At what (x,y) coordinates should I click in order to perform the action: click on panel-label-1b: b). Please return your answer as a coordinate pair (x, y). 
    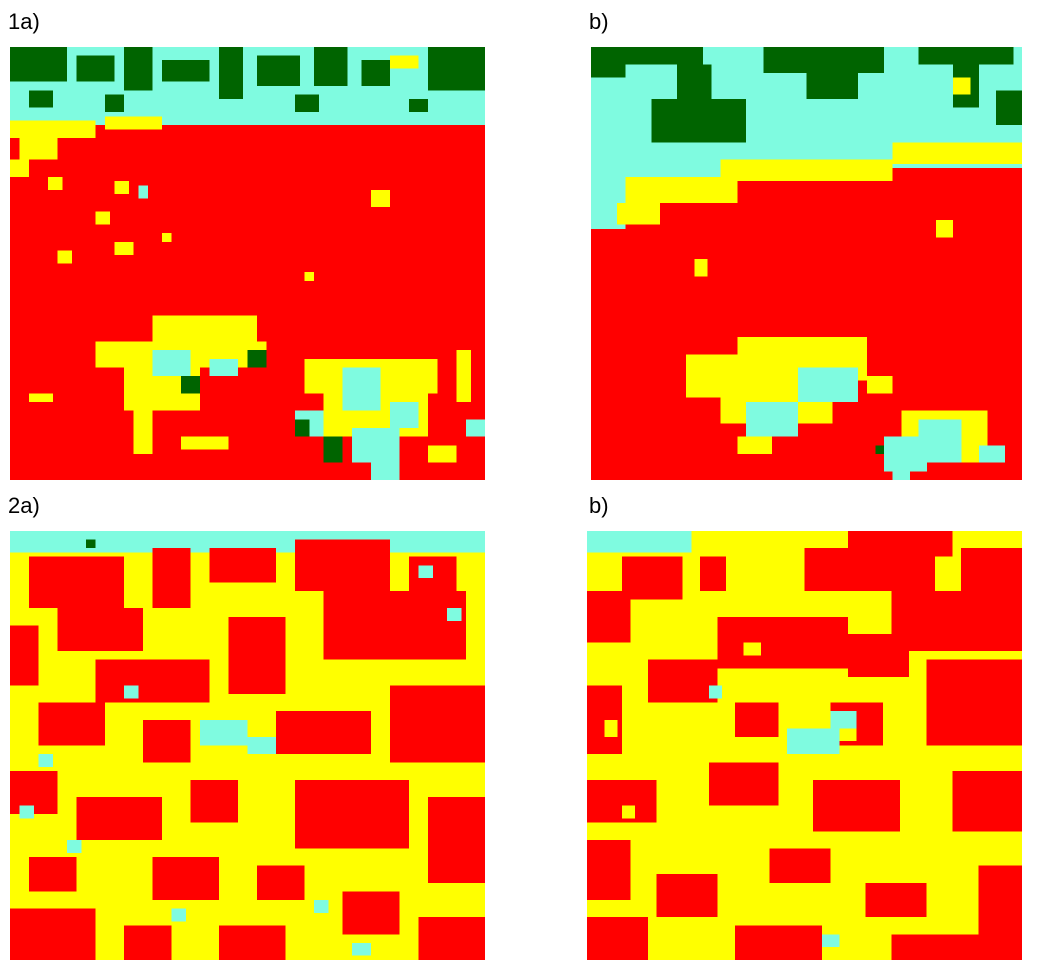
    Looking at the image, I should click on (599, 21).